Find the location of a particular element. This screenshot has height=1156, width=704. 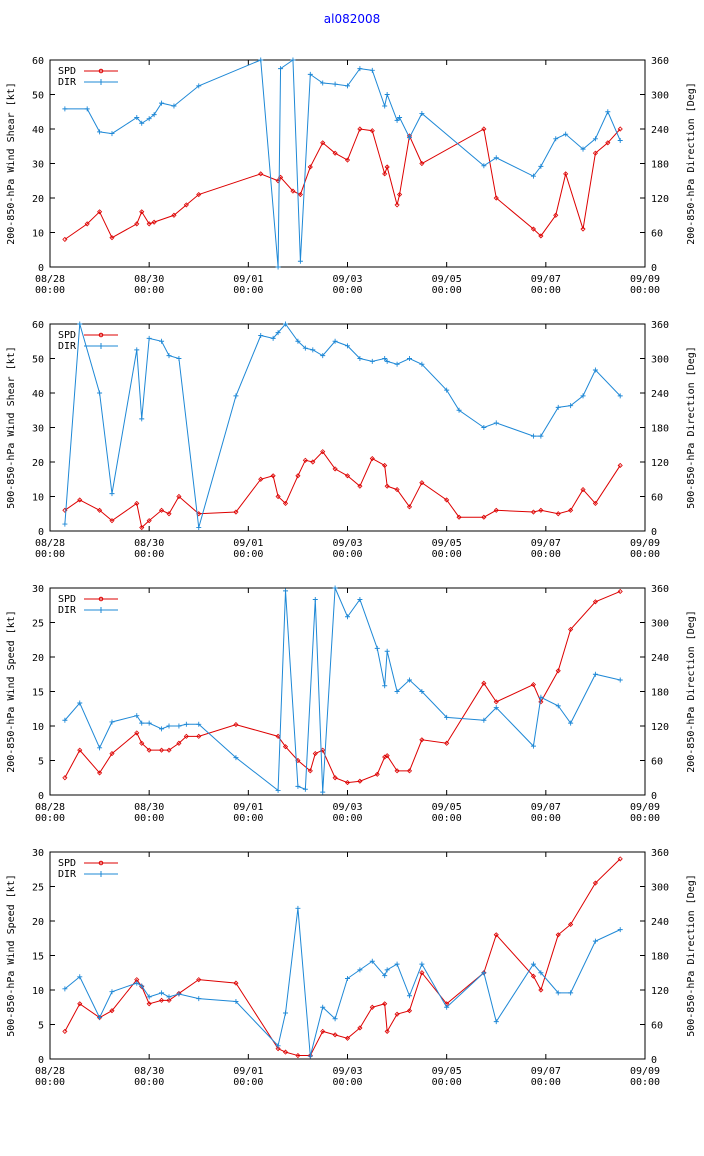

y2-tick-label: 240 is located at coordinates (660, 394).